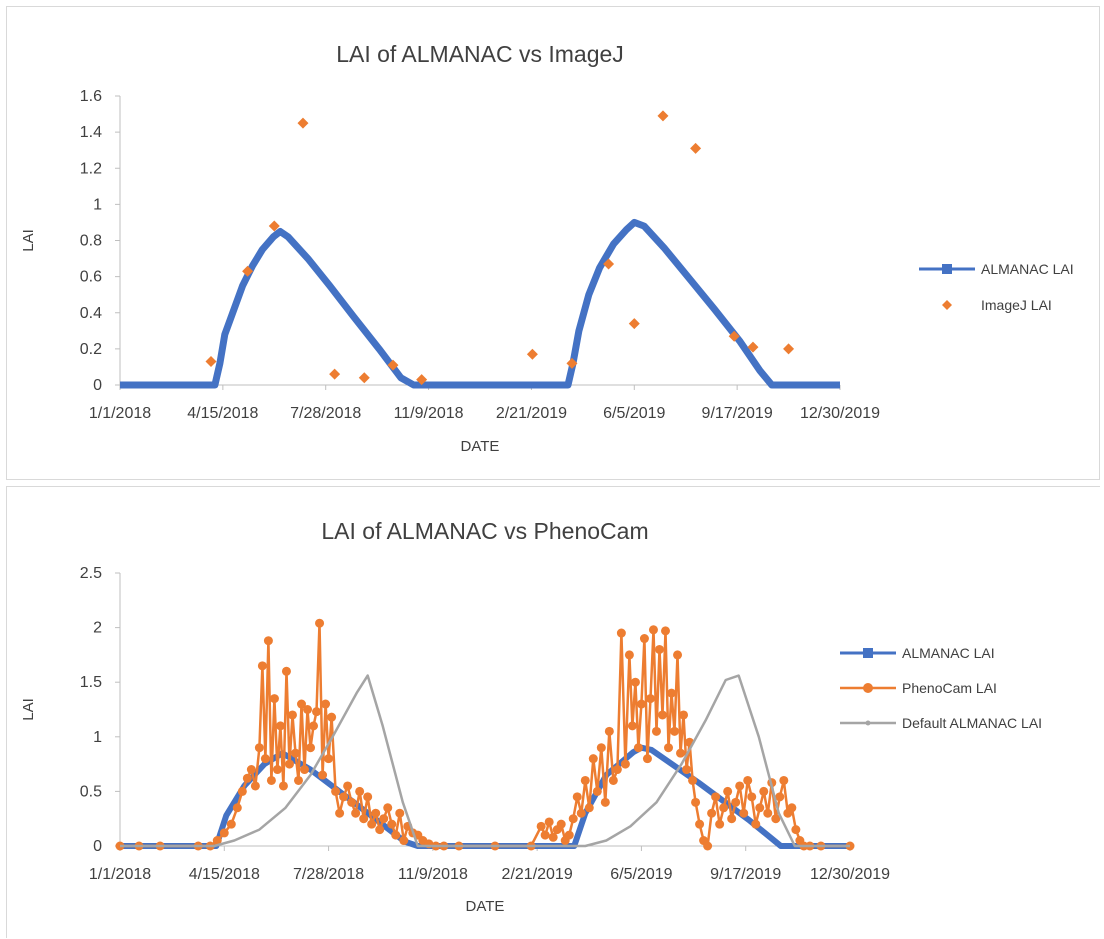 The width and height of the screenshot is (1104, 939). What do you see at coordinates (91, 682) in the screenshot?
I see `y-tick-label: 1.5` at bounding box center [91, 682].